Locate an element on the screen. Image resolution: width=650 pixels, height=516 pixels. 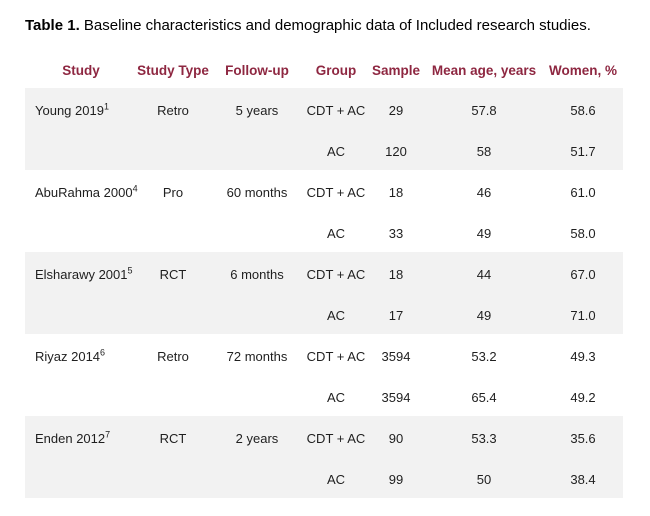
reference-superscript: 5 is located at coordinates (130, 270).